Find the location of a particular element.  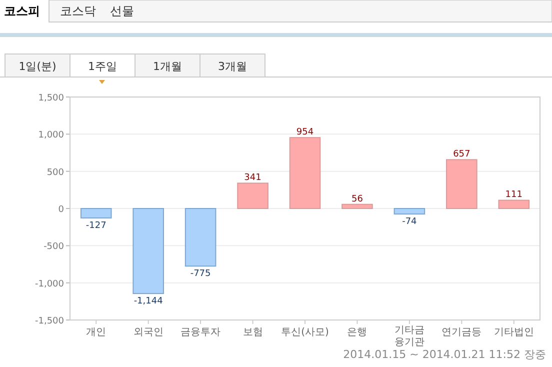

x-tick-label: 은행 is located at coordinates (357, 332).